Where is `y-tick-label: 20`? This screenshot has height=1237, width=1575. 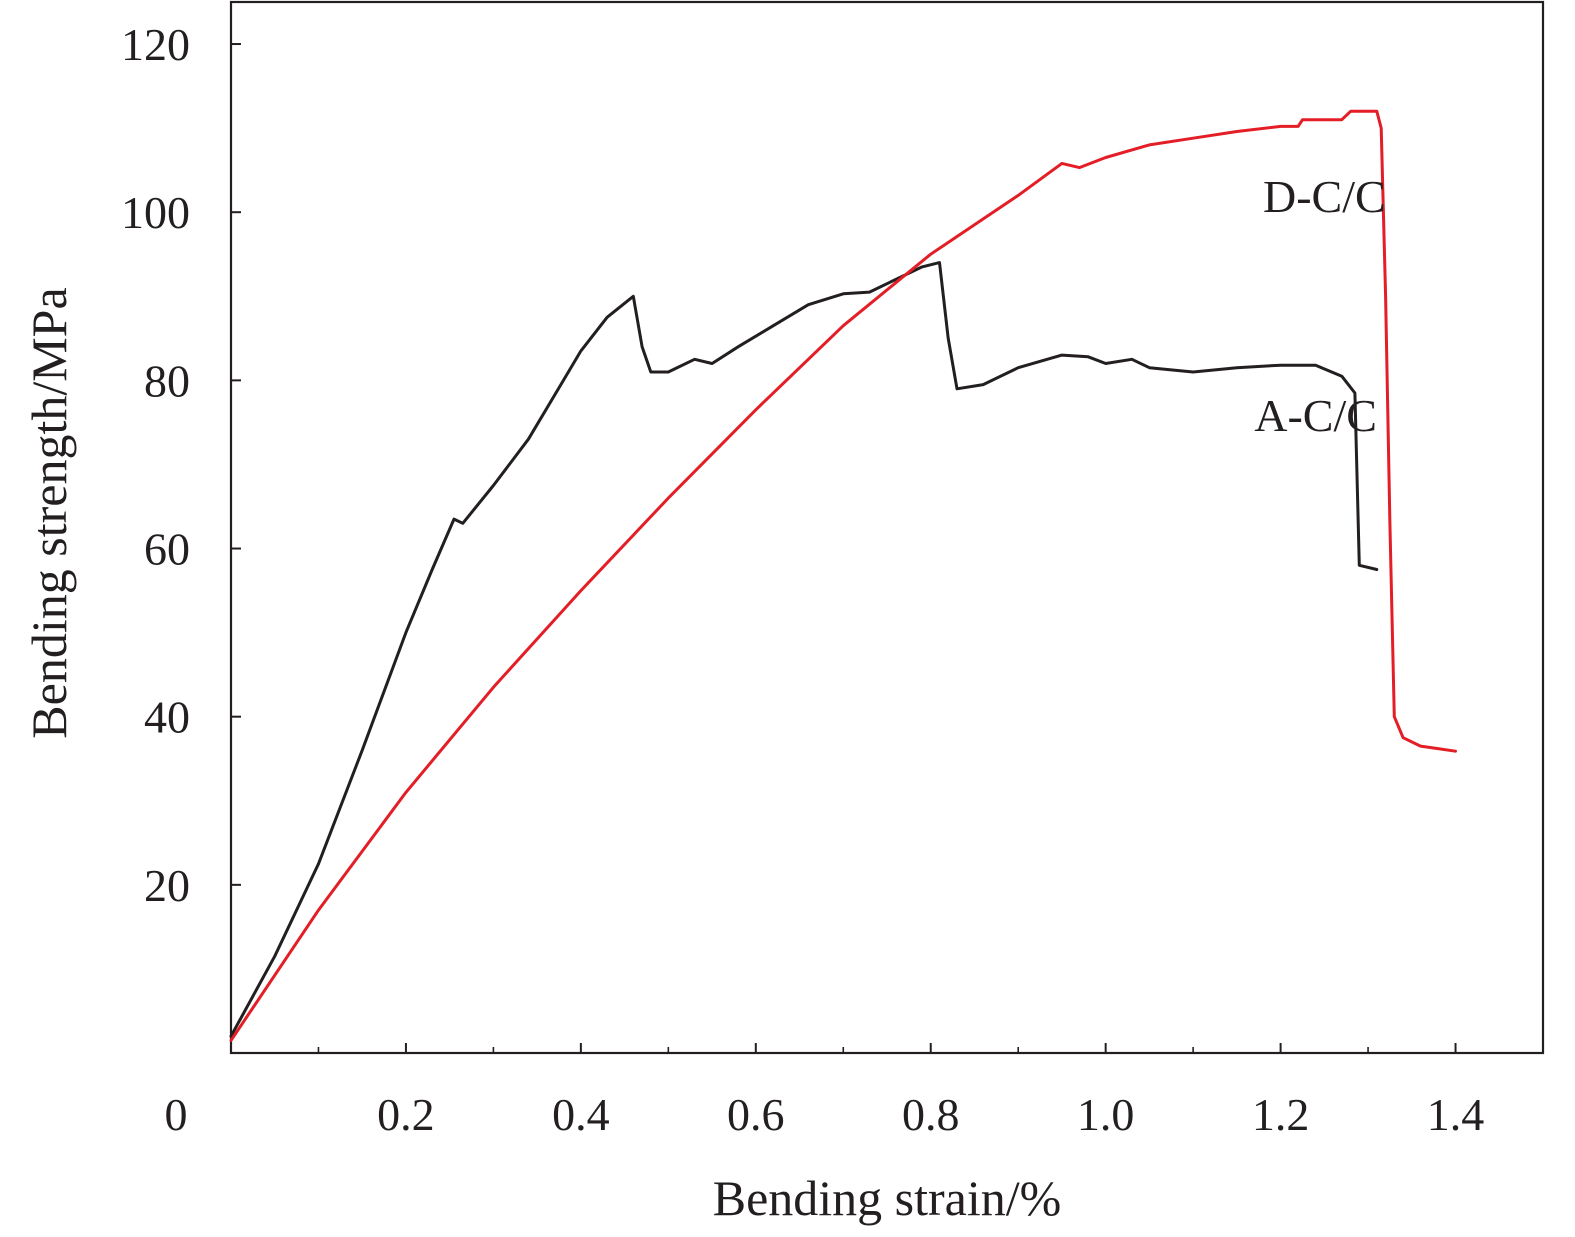
y-tick-label: 20 is located at coordinates (167, 885).